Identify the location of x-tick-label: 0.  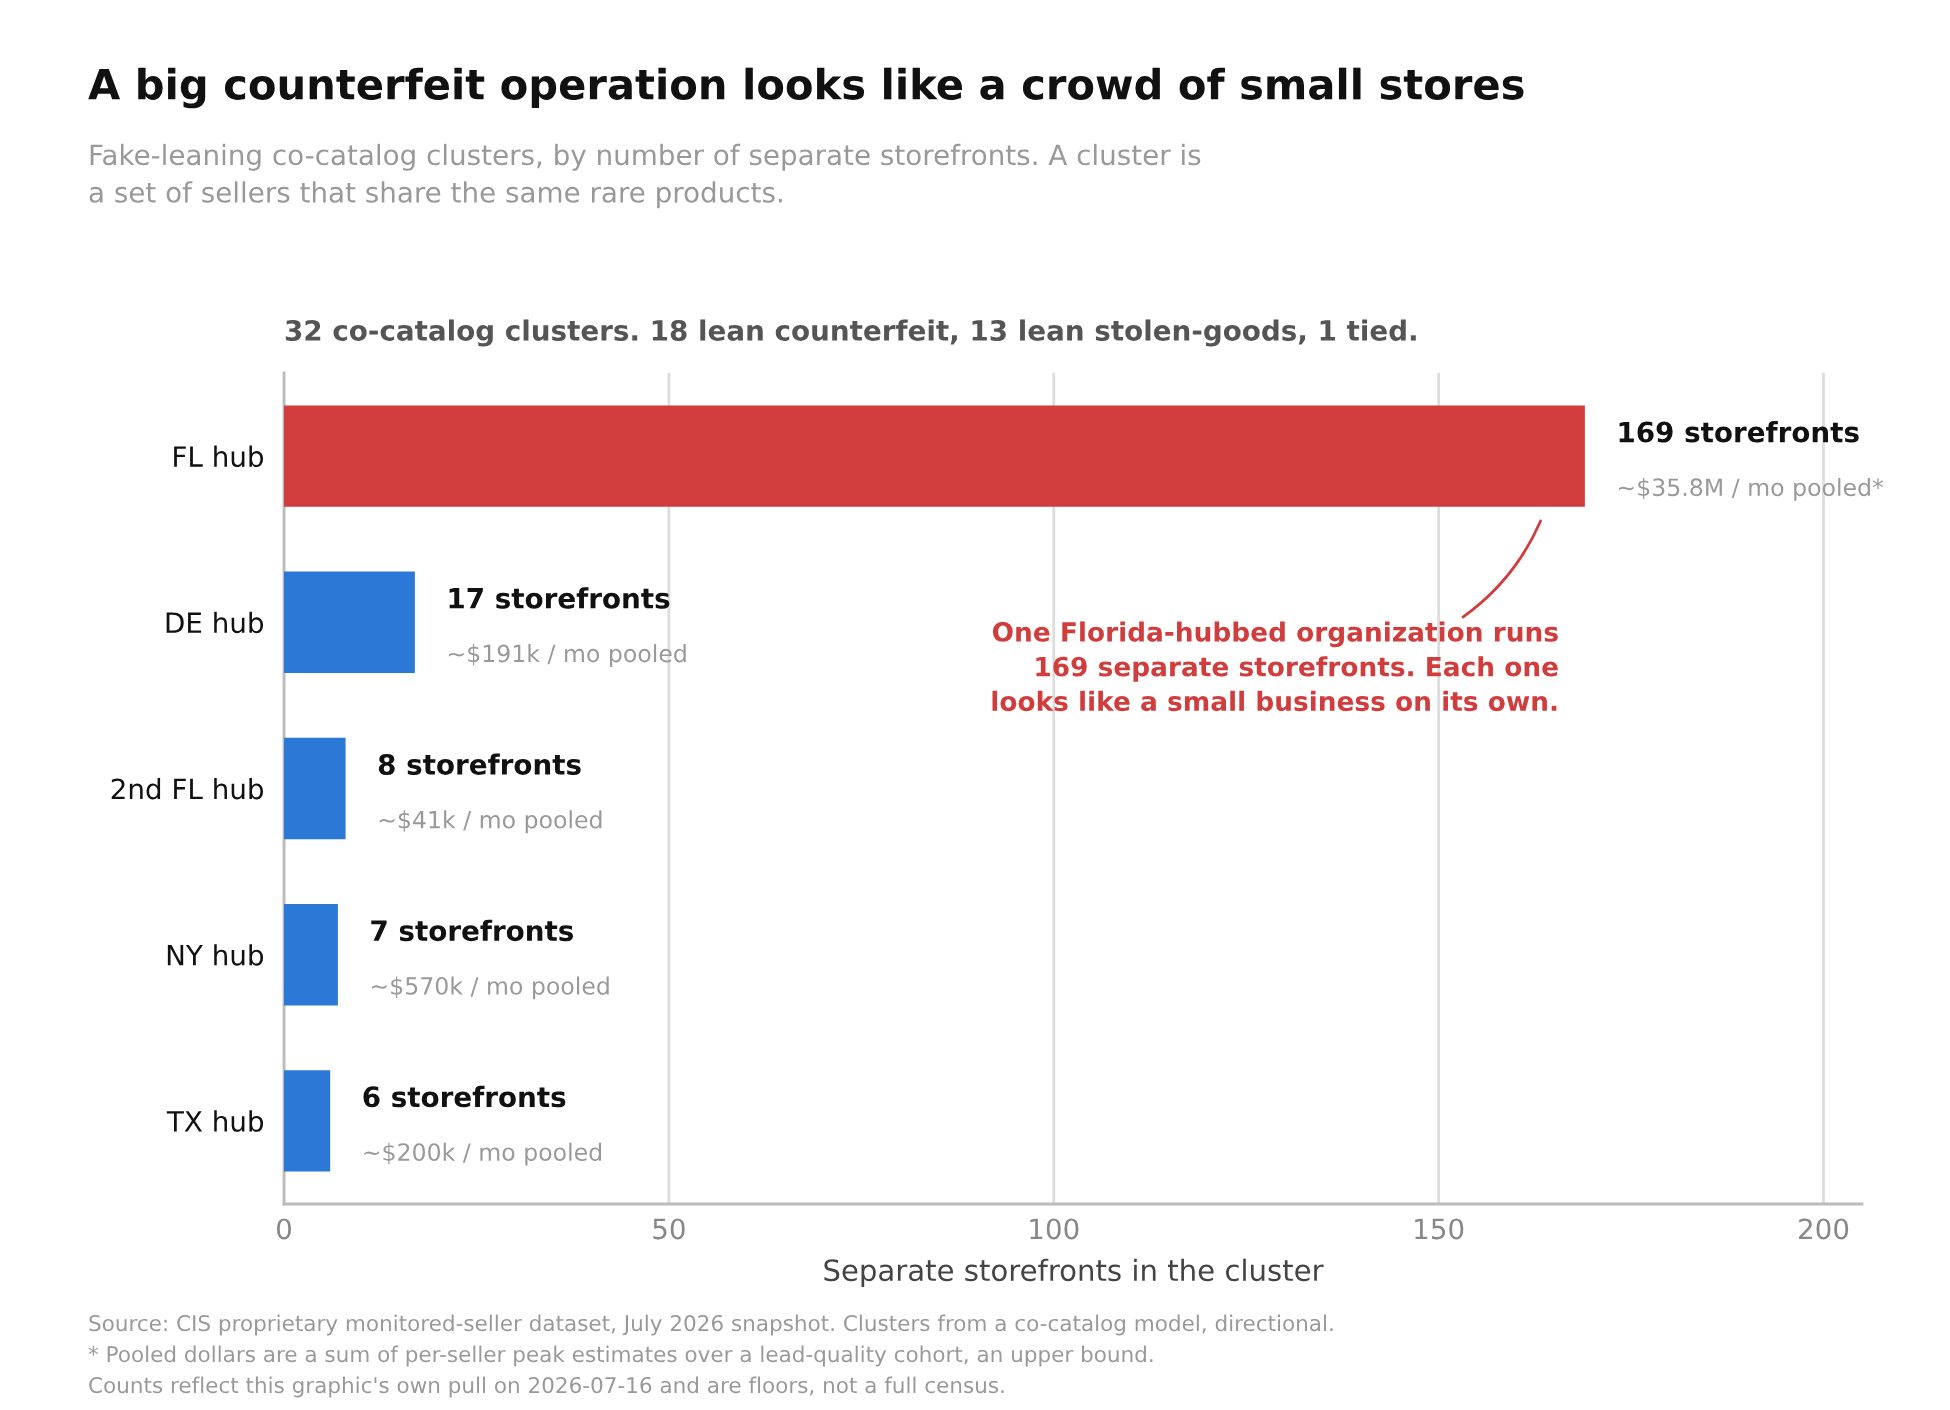
(283, 1229).